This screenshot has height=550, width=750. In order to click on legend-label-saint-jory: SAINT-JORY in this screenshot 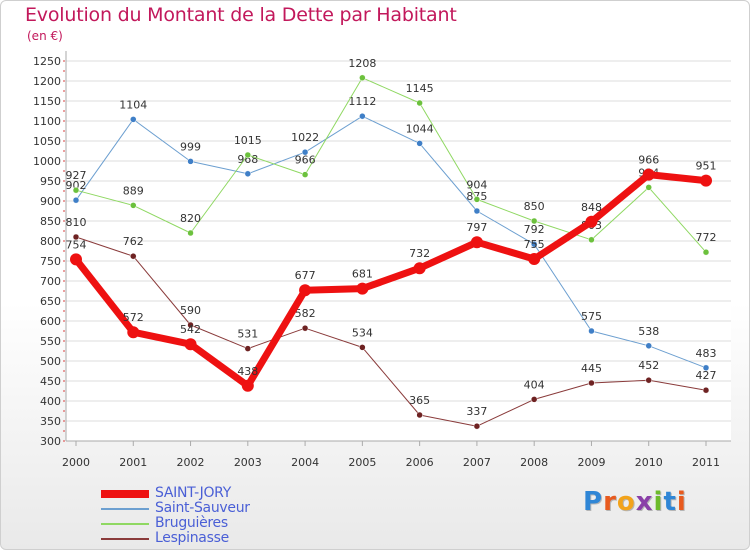, I will do `click(193, 493)`.